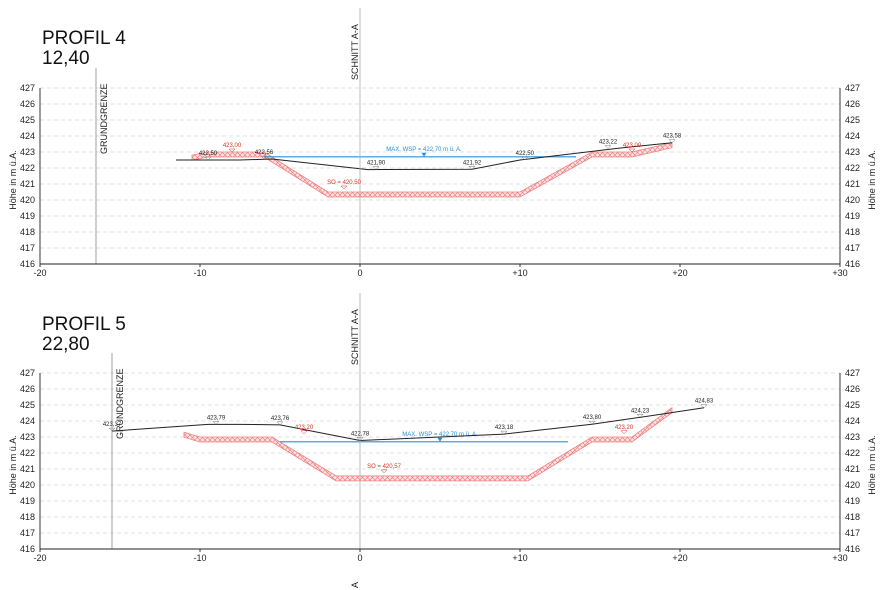 Image resolution: width=880 pixels, height=590 pixels. I want to click on elevation-label: 423,22, so click(608, 142).